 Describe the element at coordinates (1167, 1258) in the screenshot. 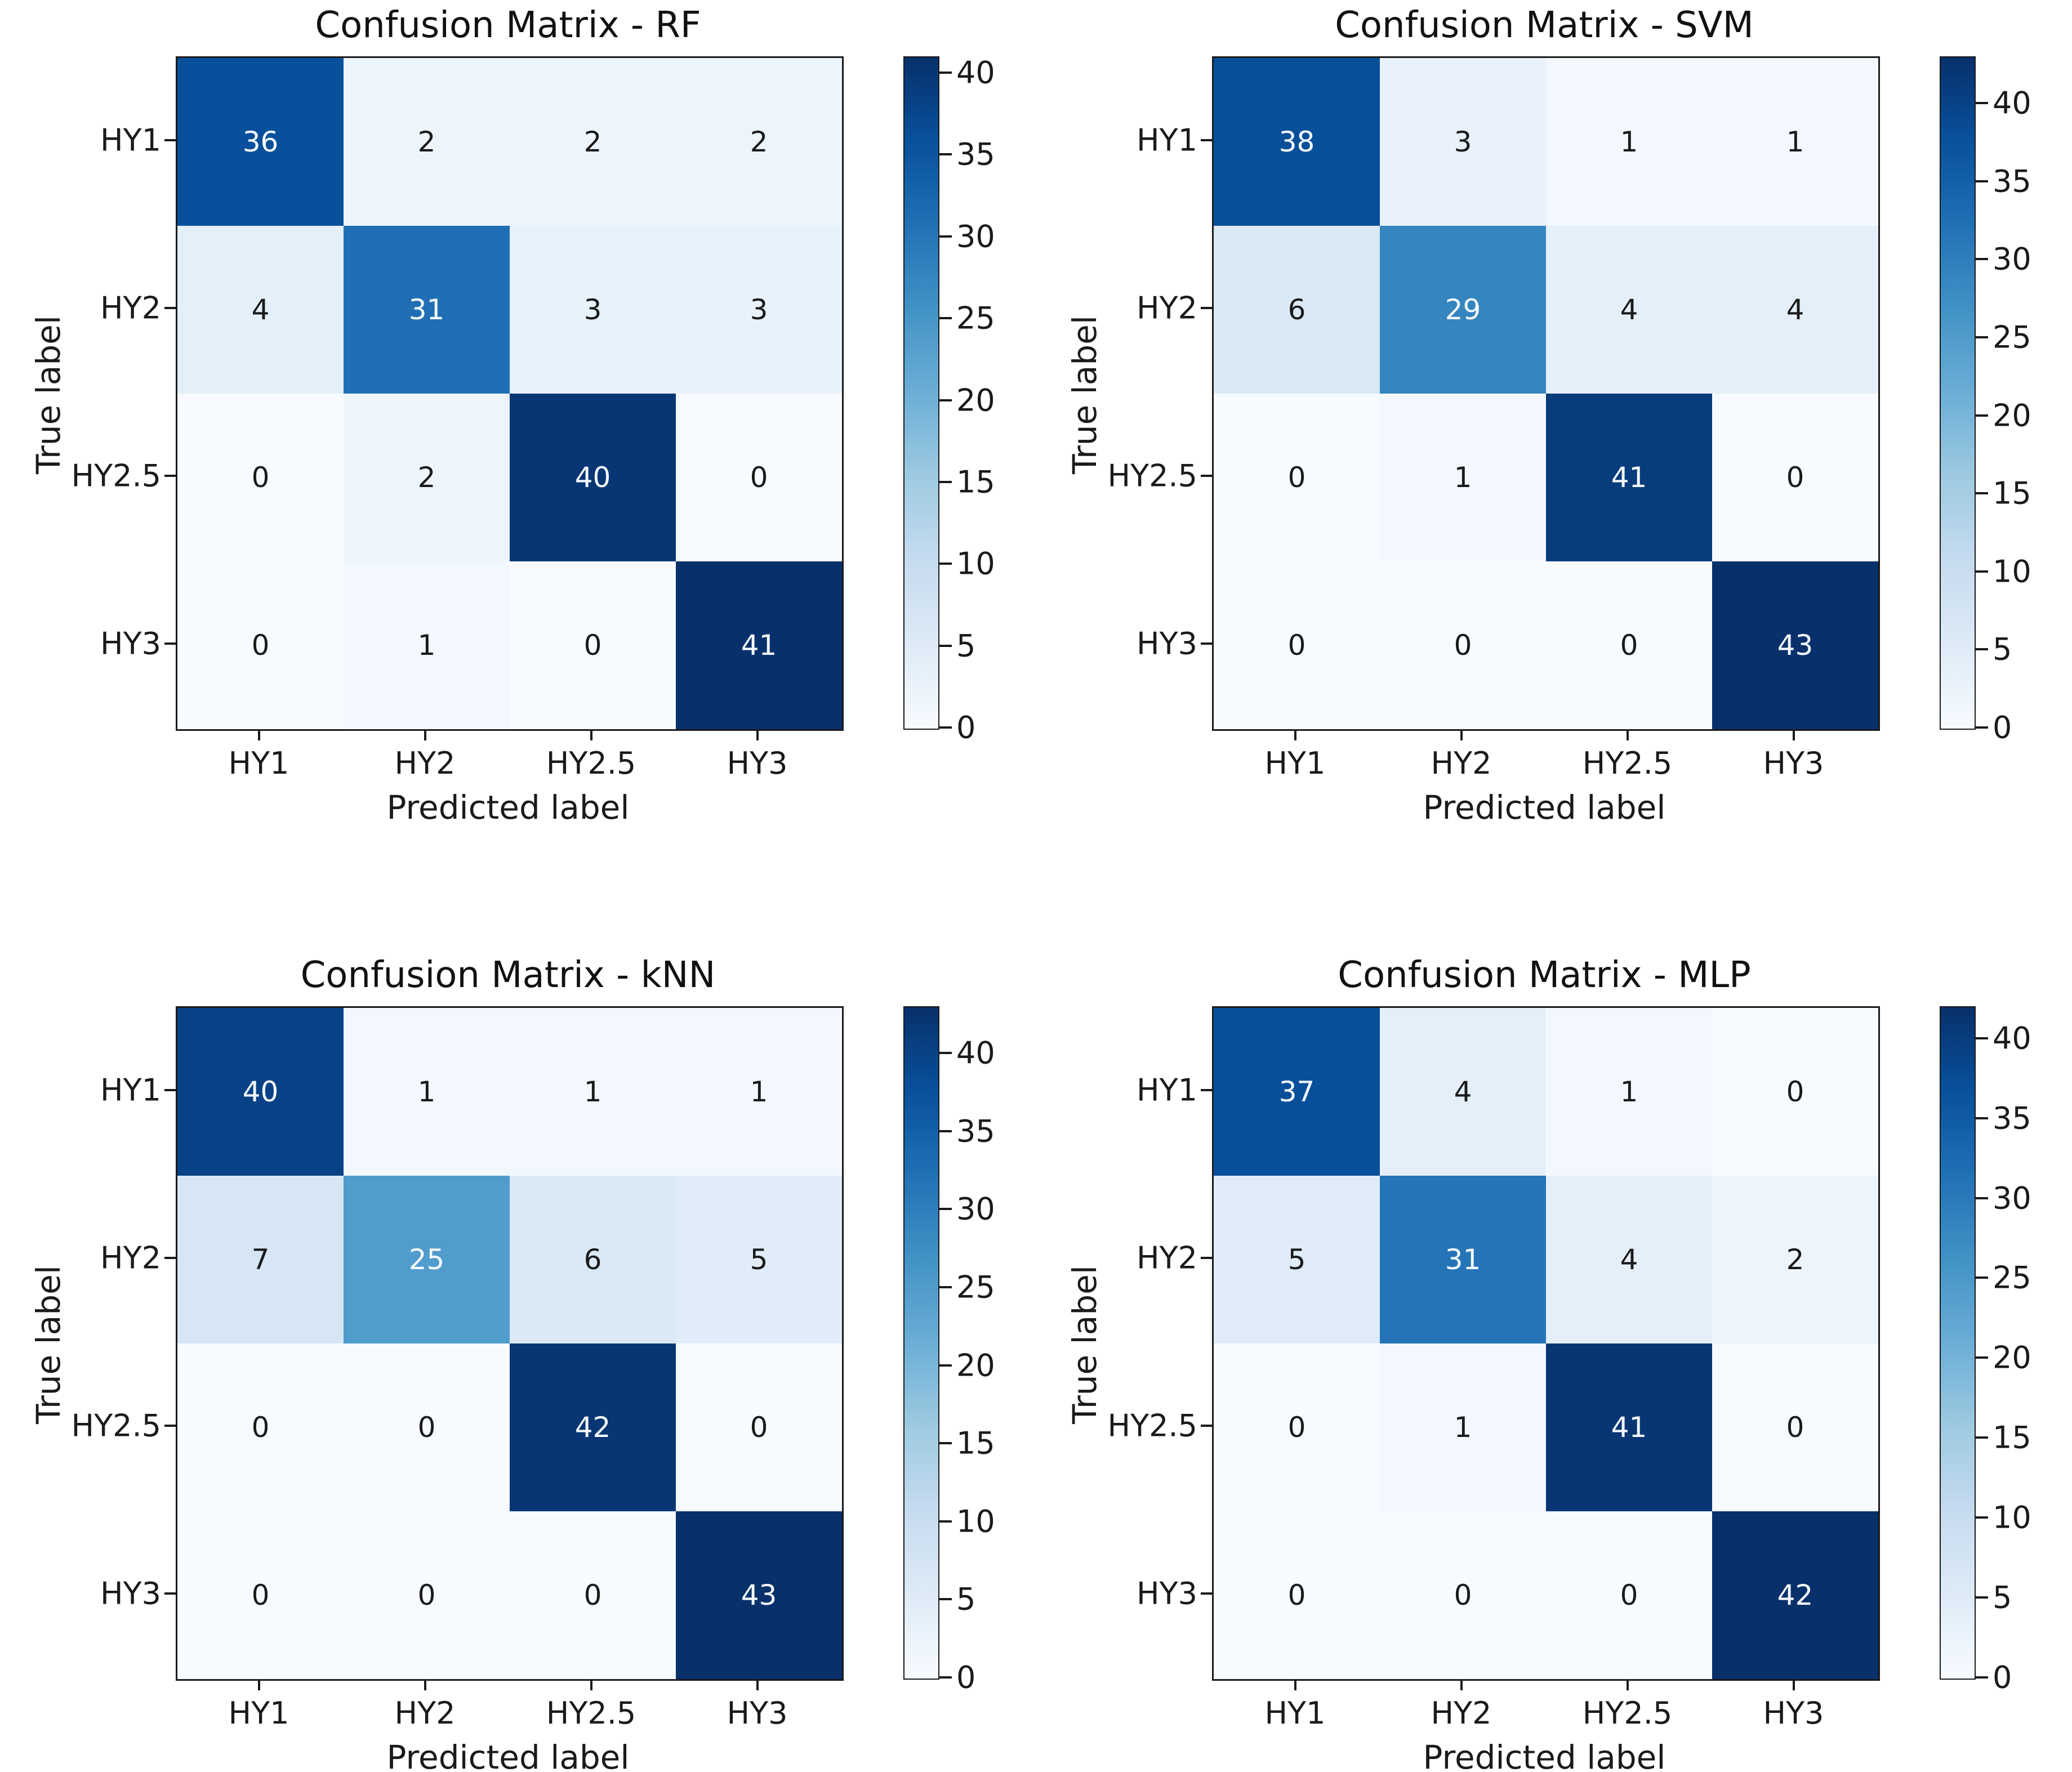

I see `y-tick-label-HY2: HY2` at that location.